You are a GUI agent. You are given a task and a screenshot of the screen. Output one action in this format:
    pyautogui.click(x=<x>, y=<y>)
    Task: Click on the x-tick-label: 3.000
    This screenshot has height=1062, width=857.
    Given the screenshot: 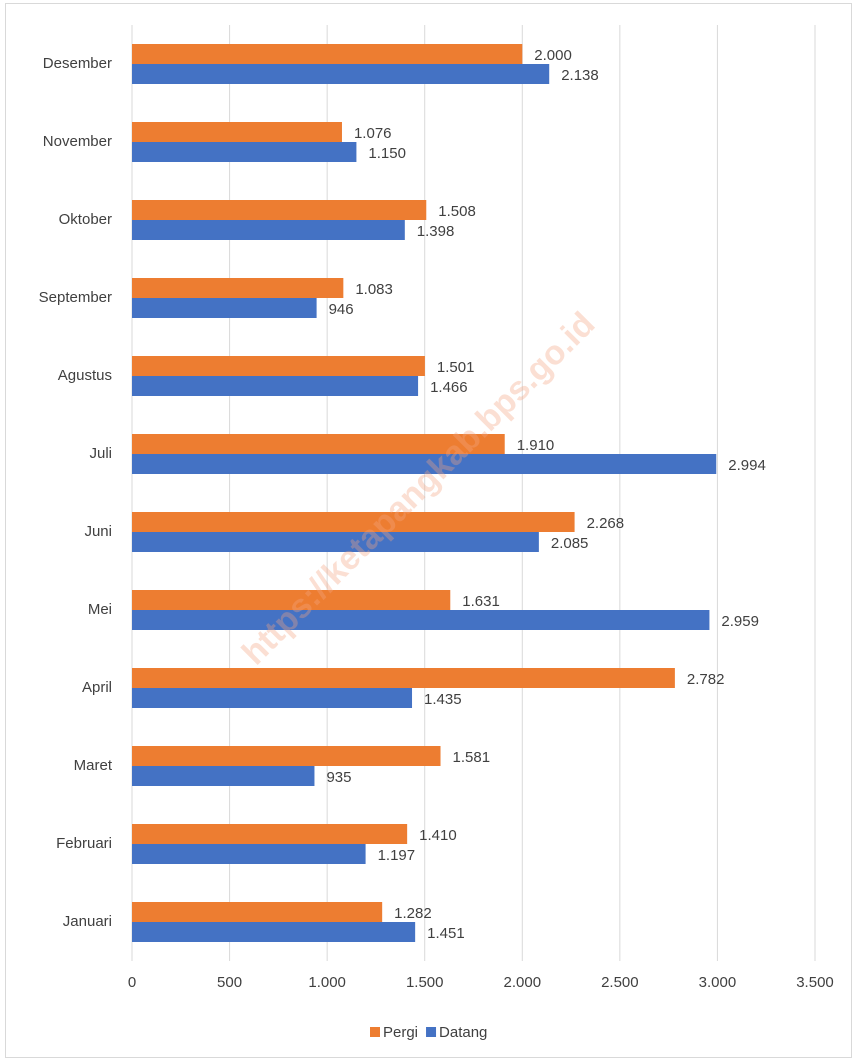 What is the action you would take?
    pyautogui.click(x=718, y=982)
    